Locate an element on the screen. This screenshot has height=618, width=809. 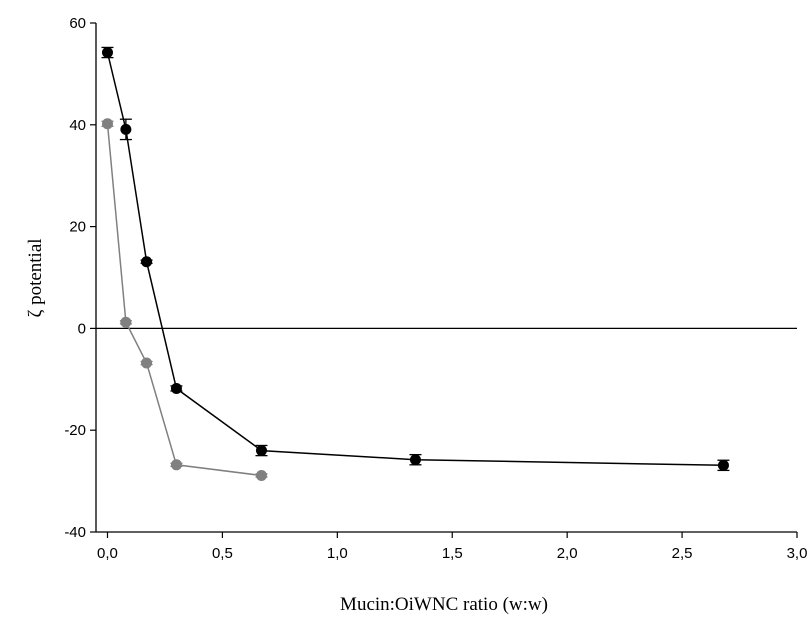
y-tick-label: 40 is located at coordinates (77, 125).